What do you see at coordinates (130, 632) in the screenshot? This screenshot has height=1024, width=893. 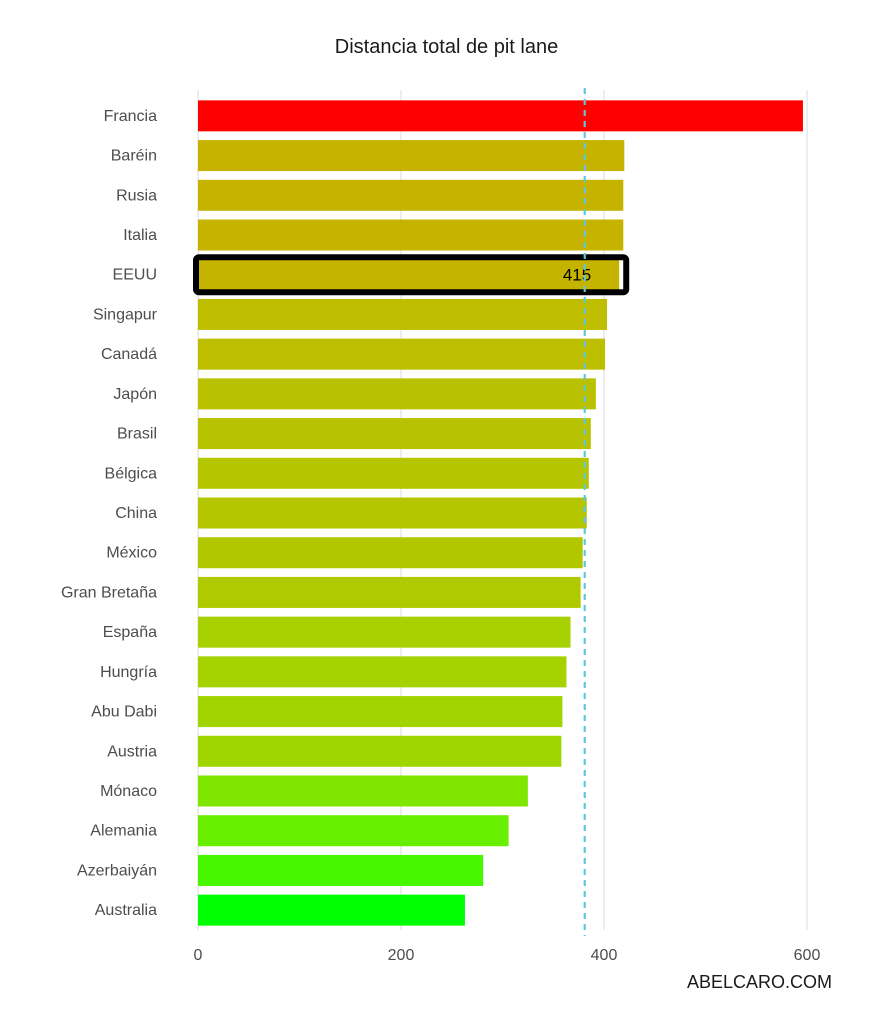 I see `category-label: España` at bounding box center [130, 632].